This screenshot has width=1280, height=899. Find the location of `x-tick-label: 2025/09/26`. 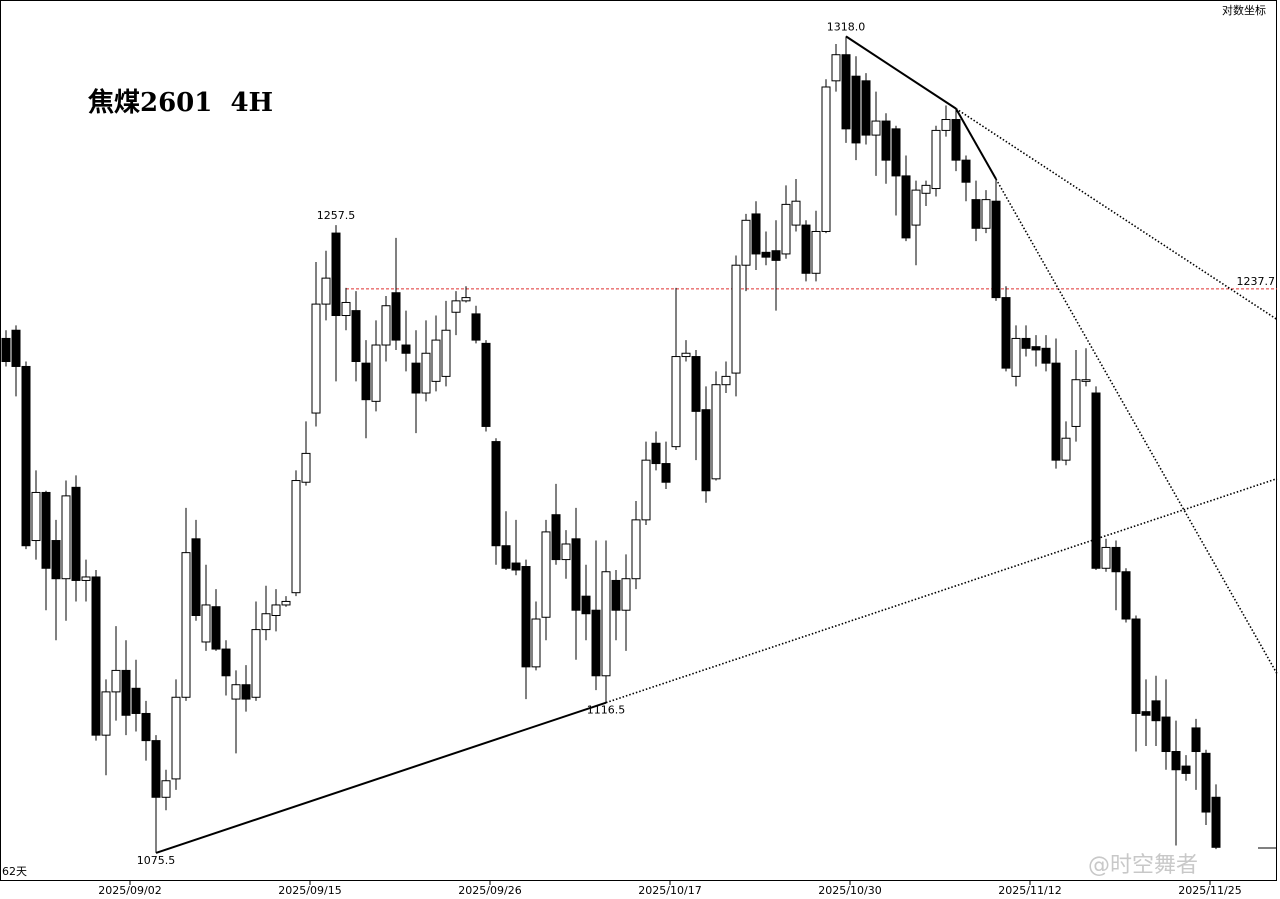

x-tick-label: 2025/09/26 is located at coordinates (489, 890).